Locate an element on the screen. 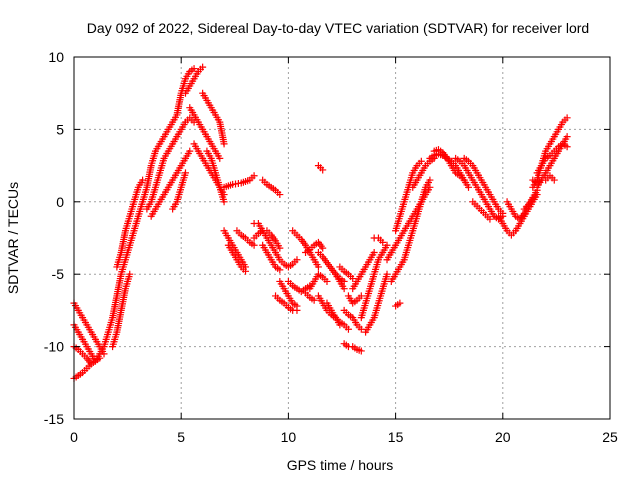  y-tick-label: -5 is located at coordinates (58, 274).